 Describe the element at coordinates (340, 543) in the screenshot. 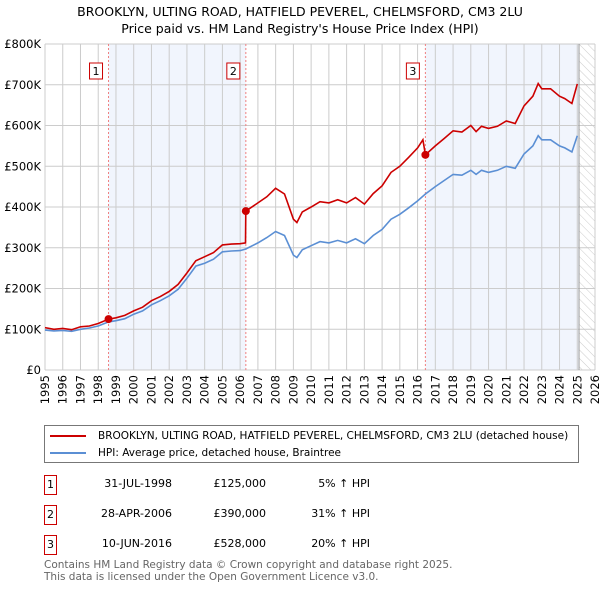

I see `sale-hpi-change: 20% ↑ HPI` at that location.